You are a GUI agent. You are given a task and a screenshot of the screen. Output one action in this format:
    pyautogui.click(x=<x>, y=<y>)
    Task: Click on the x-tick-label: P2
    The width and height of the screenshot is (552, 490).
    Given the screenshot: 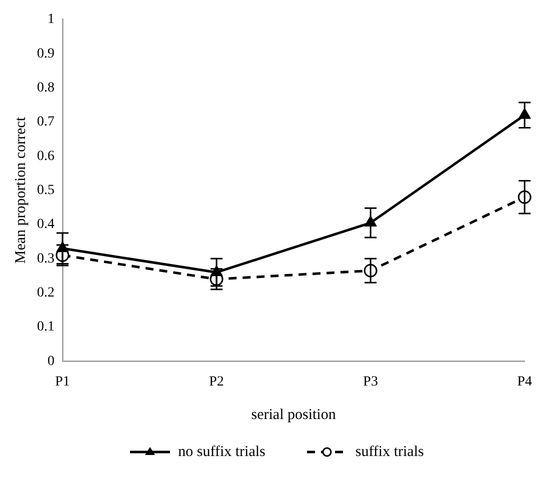 What is the action you would take?
    pyautogui.click(x=216, y=382)
    